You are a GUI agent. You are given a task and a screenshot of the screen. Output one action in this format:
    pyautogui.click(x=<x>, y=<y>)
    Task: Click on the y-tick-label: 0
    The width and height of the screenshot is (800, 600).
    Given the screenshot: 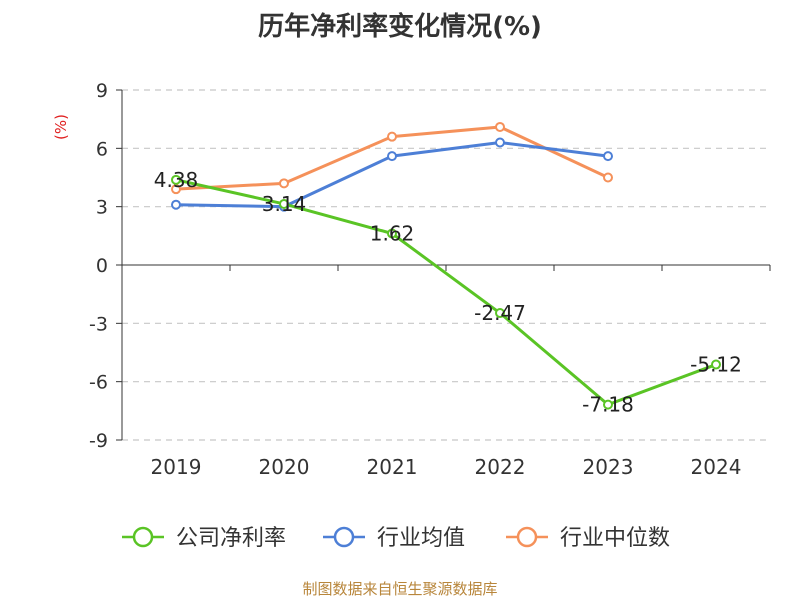 What is the action you would take?
    pyautogui.click(x=102, y=266)
    